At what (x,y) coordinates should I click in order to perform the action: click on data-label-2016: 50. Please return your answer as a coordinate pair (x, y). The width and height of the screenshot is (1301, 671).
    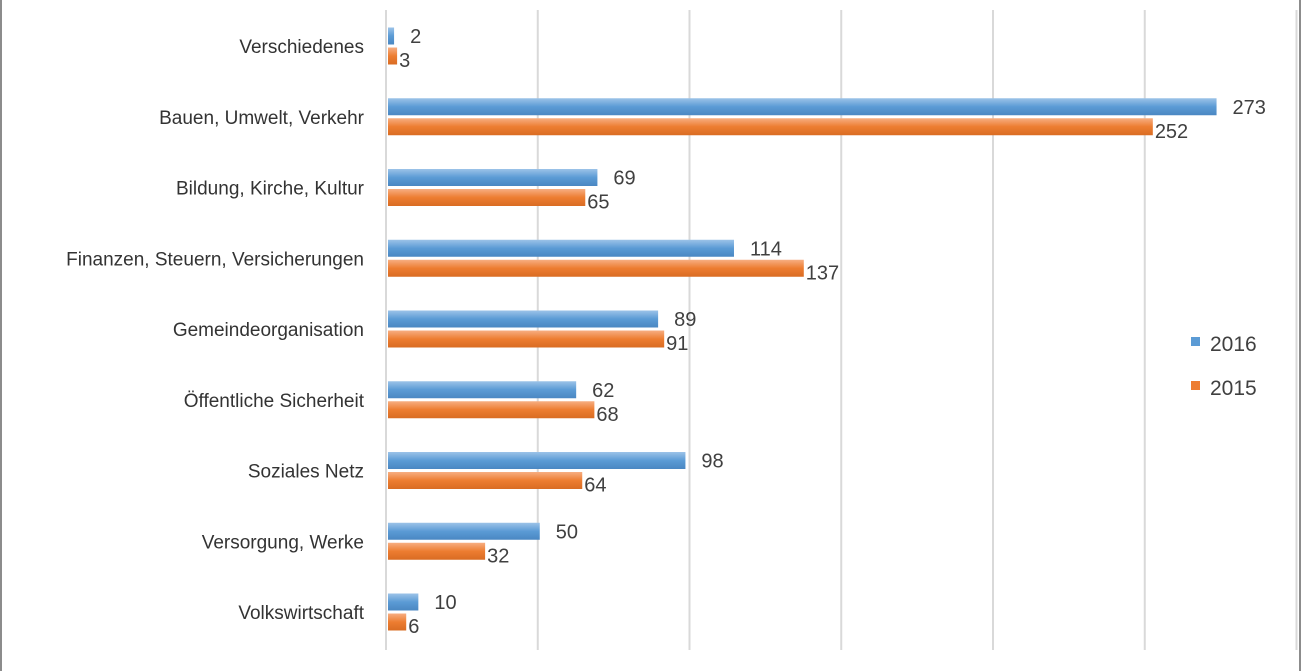
    Looking at the image, I should click on (567, 532).